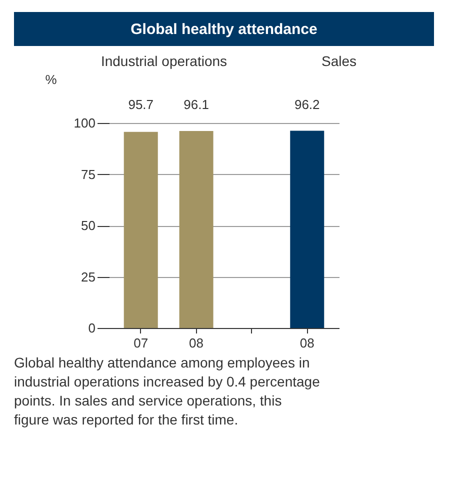 The width and height of the screenshot is (454, 496). I want to click on chart-title: Global healthy attendance, so click(224, 29).